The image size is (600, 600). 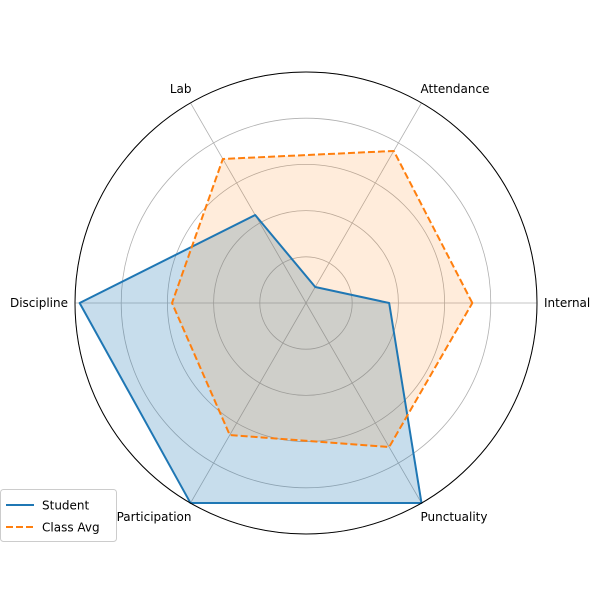 What do you see at coordinates (181, 89) in the screenshot?
I see `axis-label-lab: Lab` at bounding box center [181, 89].